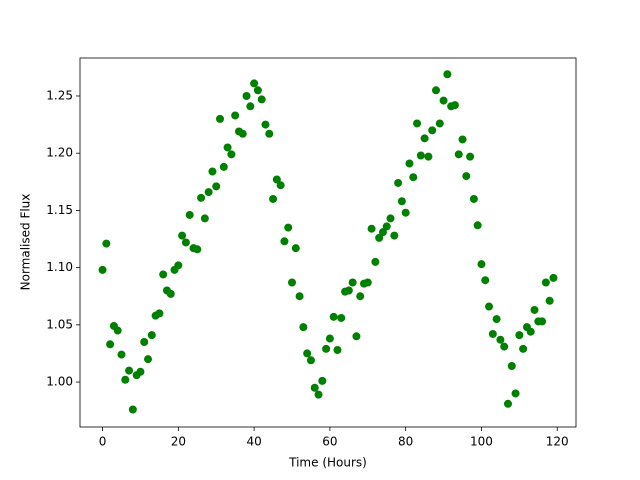 Image resolution: width=640 pixels, height=480 pixels. Describe the element at coordinates (327, 463) in the screenshot. I see `x-axis-label: Time (Hours)` at that location.